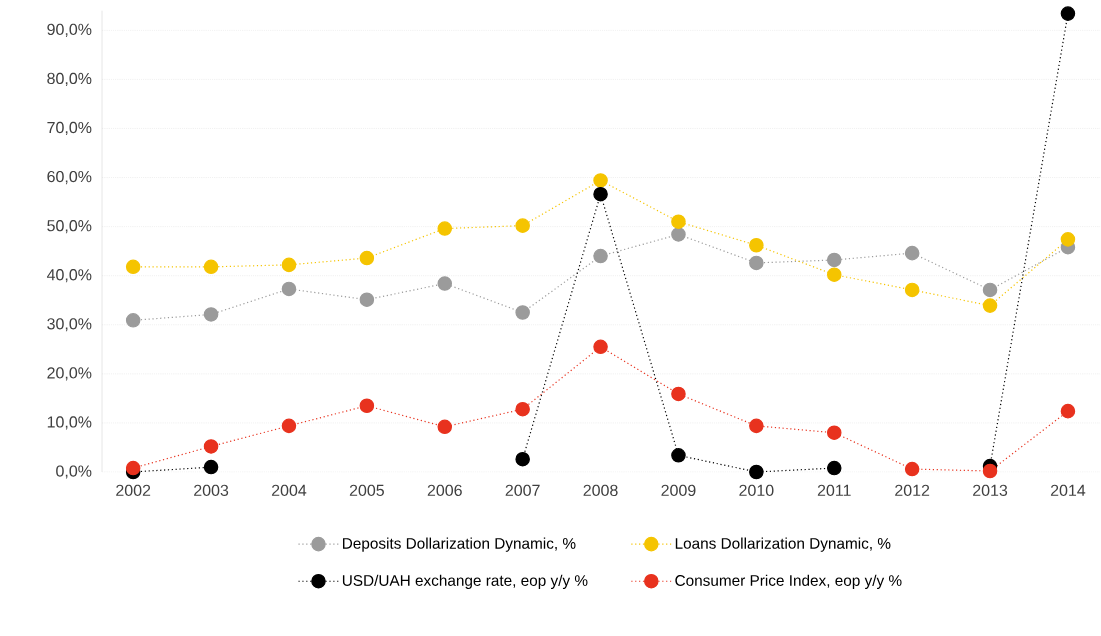 This screenshot has width=1101, height=636. What do you see at coordinates (69, 374) in the screenshot?
I see `y-tick-label: 20,0%` at bounding box center [69, 374].